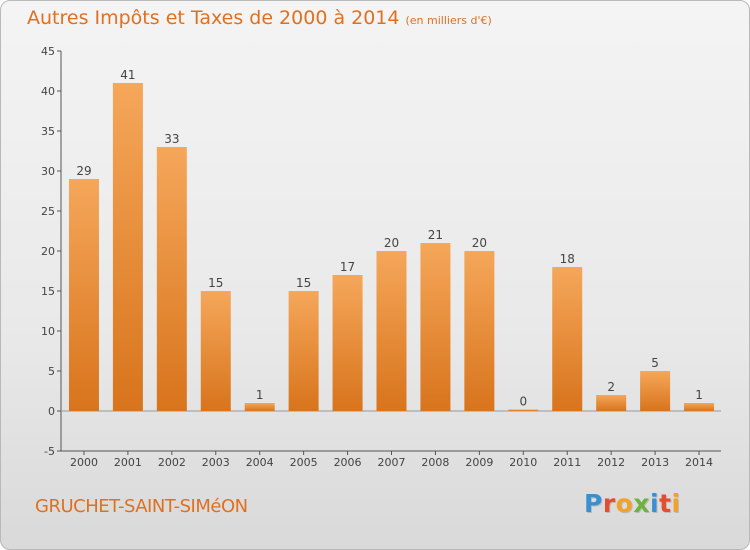 The image size is (750, 550). I want to click on logo-letter: t, so click(665, 503).